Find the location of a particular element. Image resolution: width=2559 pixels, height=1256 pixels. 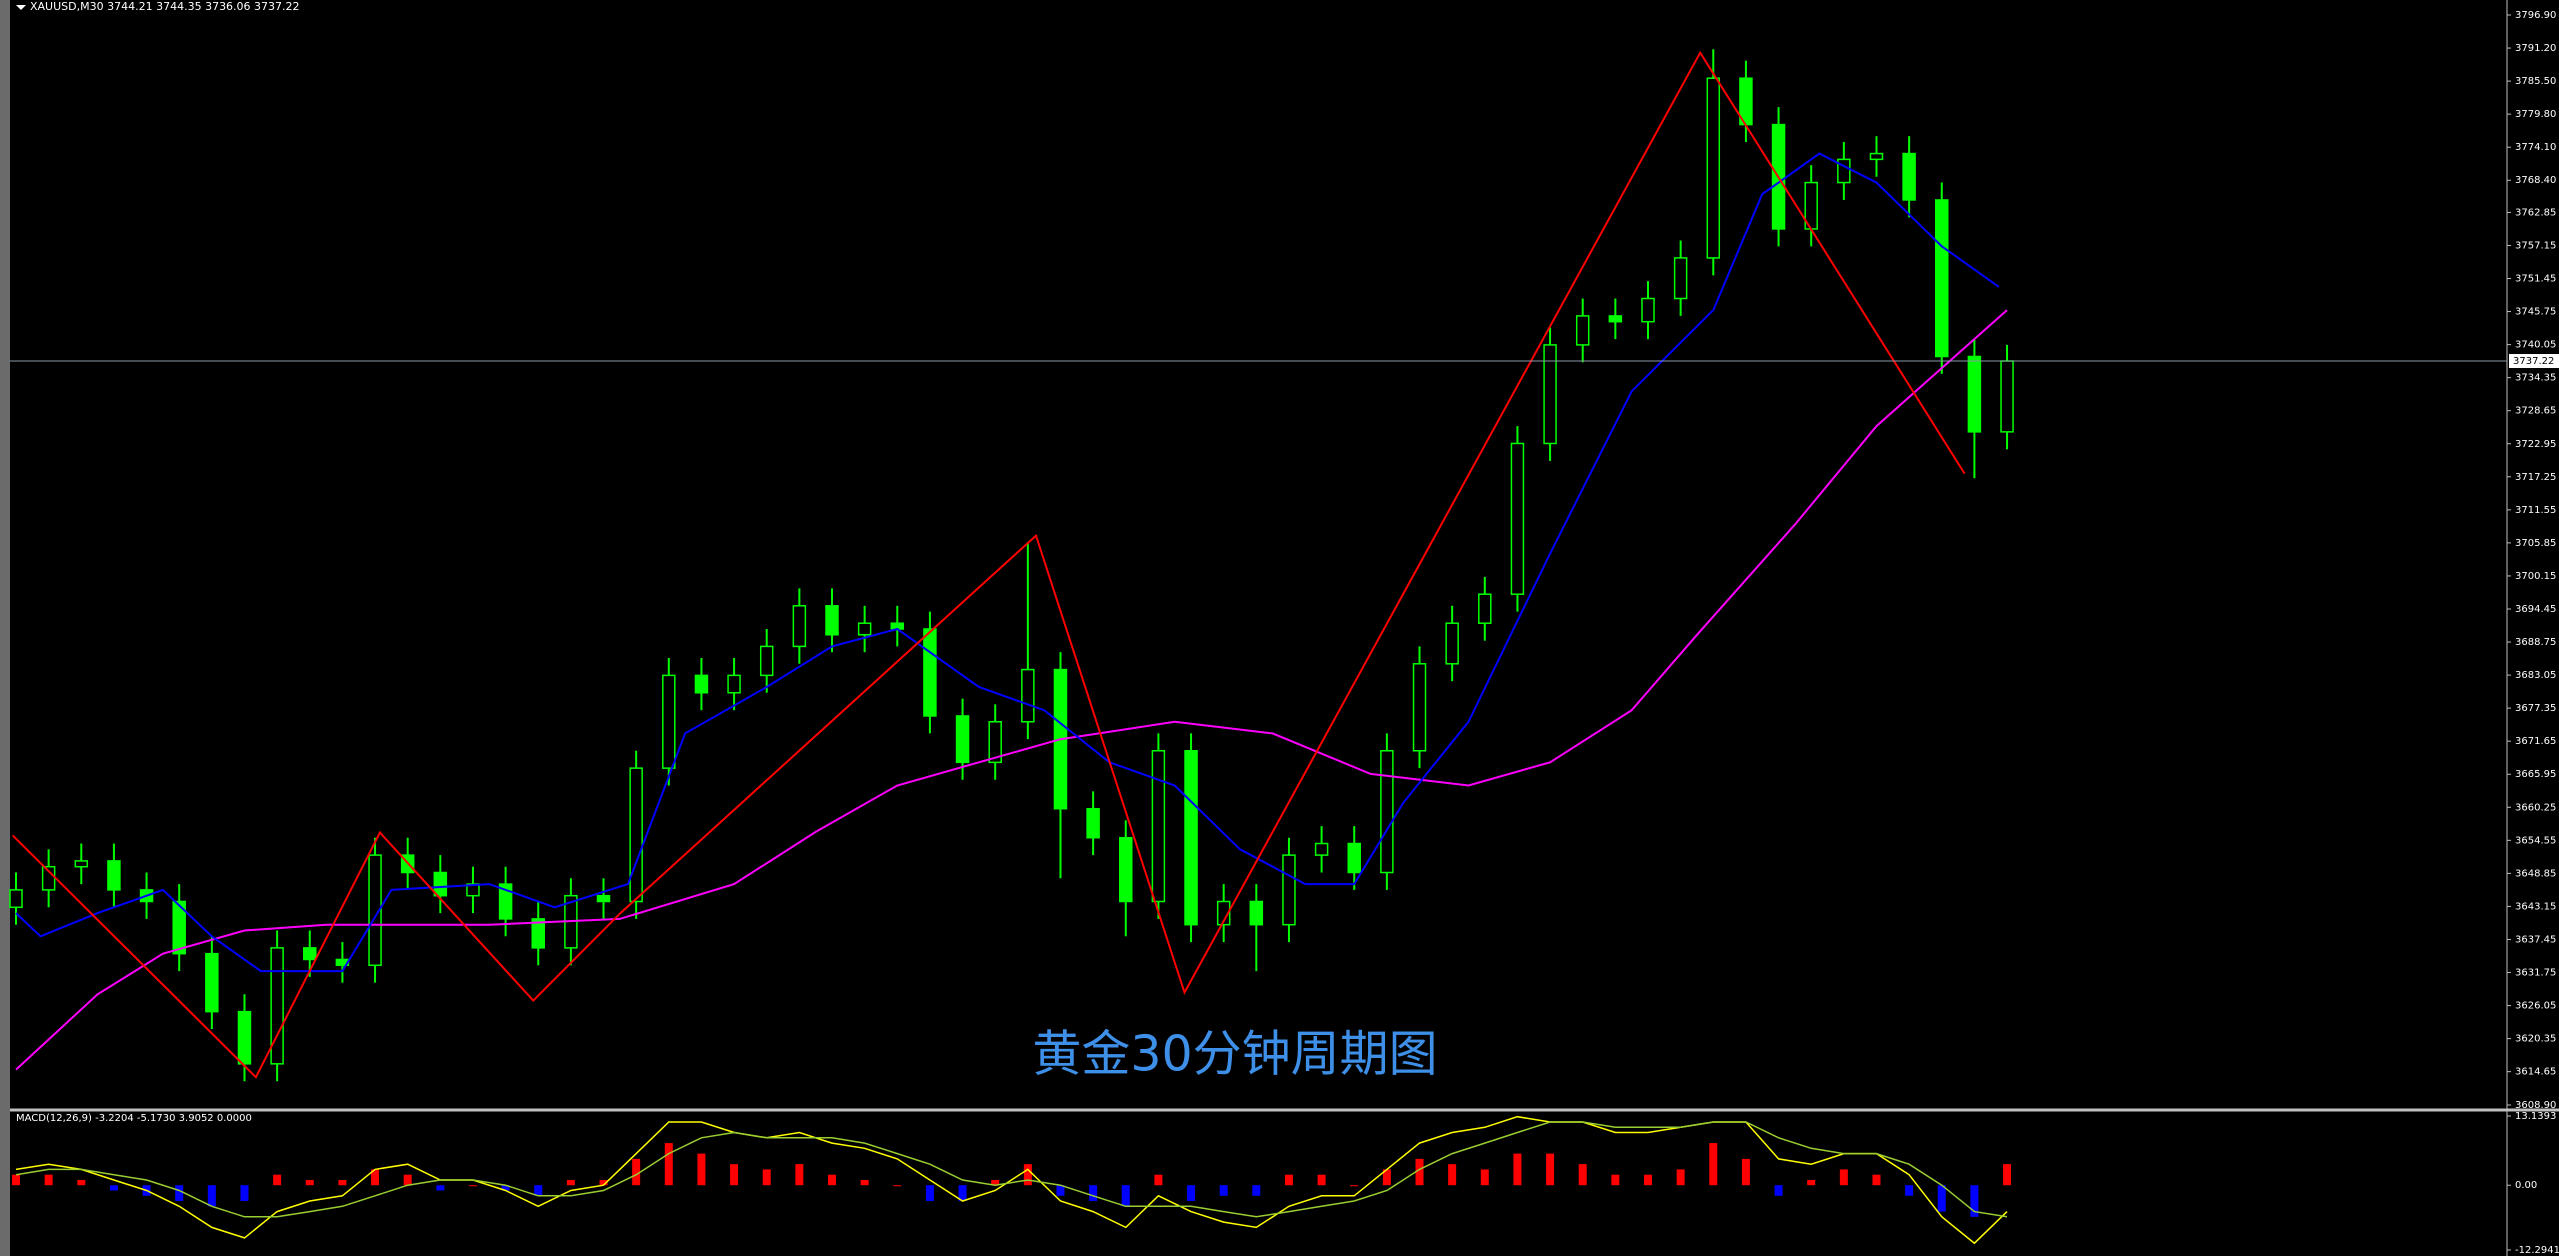

y-tick-label: 3768.40 is located at coordinates (2535, 180).